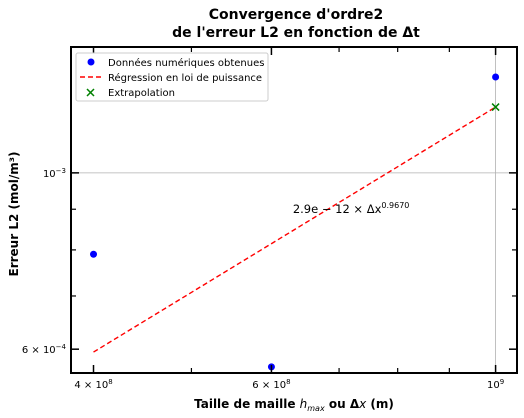  What do you see at coordinates (296, 15) in the screenshot?
I see `chart-title-line1: Convergence d'ordre2` at bounding box center [296, 15].